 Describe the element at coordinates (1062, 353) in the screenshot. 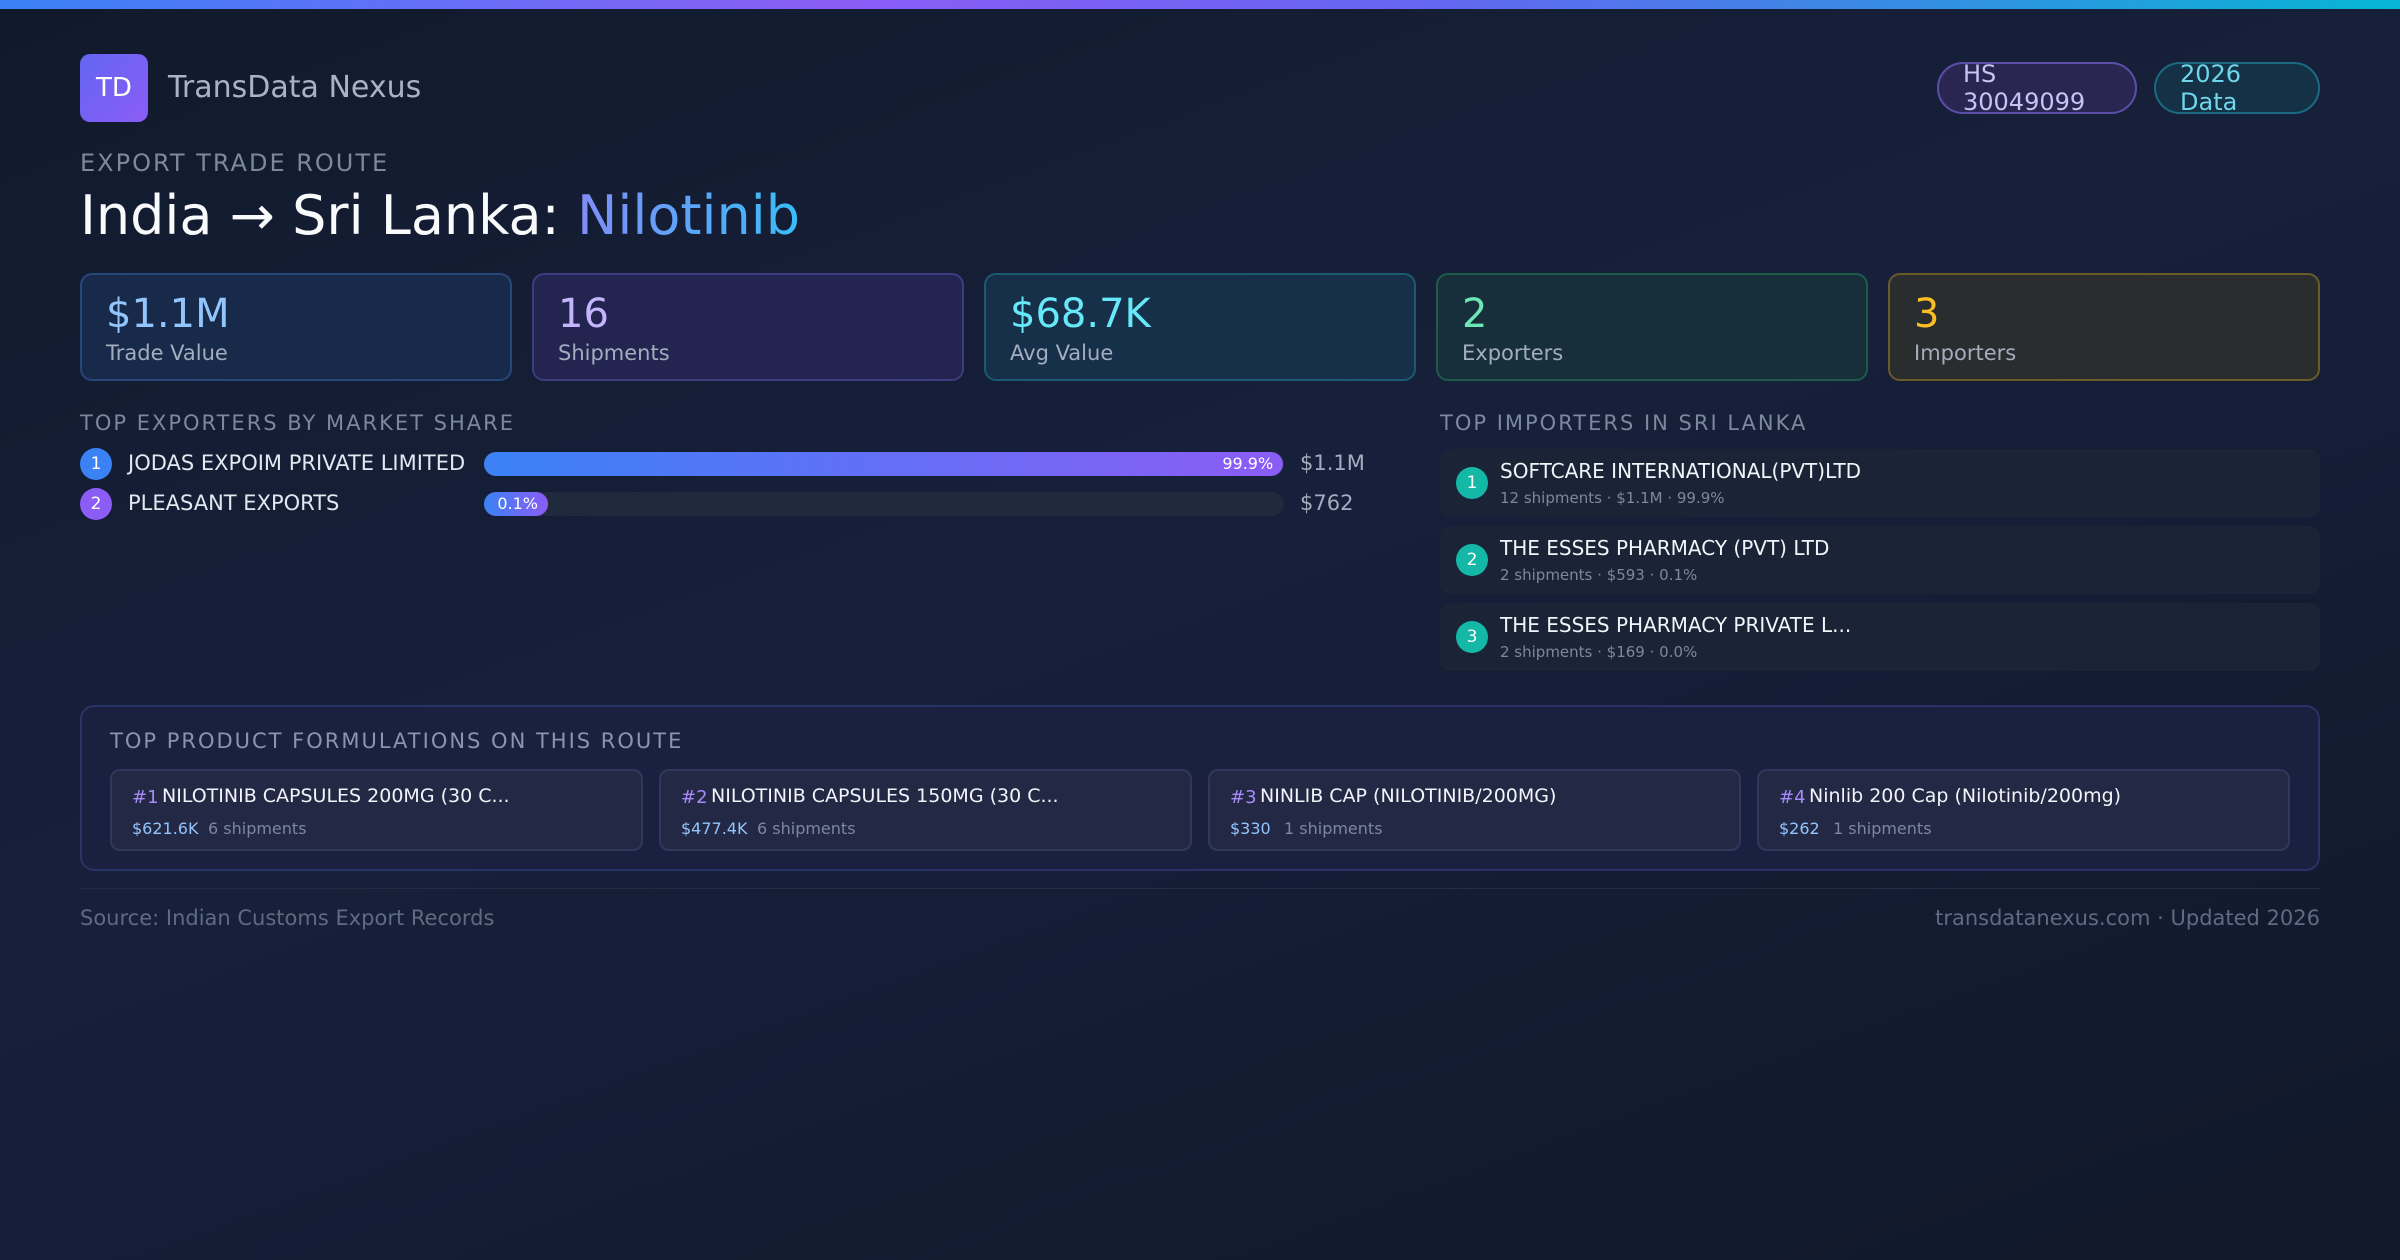

I see `stat-label: Avg Value` at that location.